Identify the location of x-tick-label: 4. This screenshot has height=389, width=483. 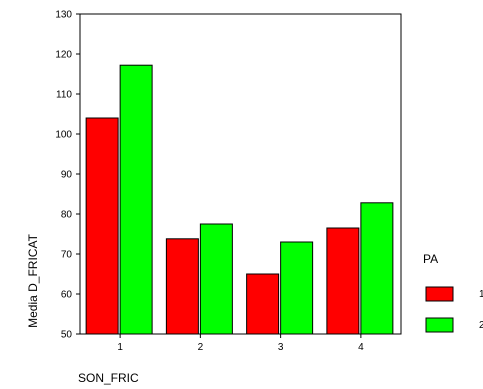
(361, 347).